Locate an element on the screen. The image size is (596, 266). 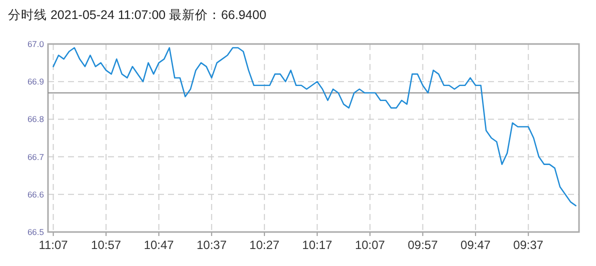
x-tick-label: 11:07 is located at coordinates (53, 245).